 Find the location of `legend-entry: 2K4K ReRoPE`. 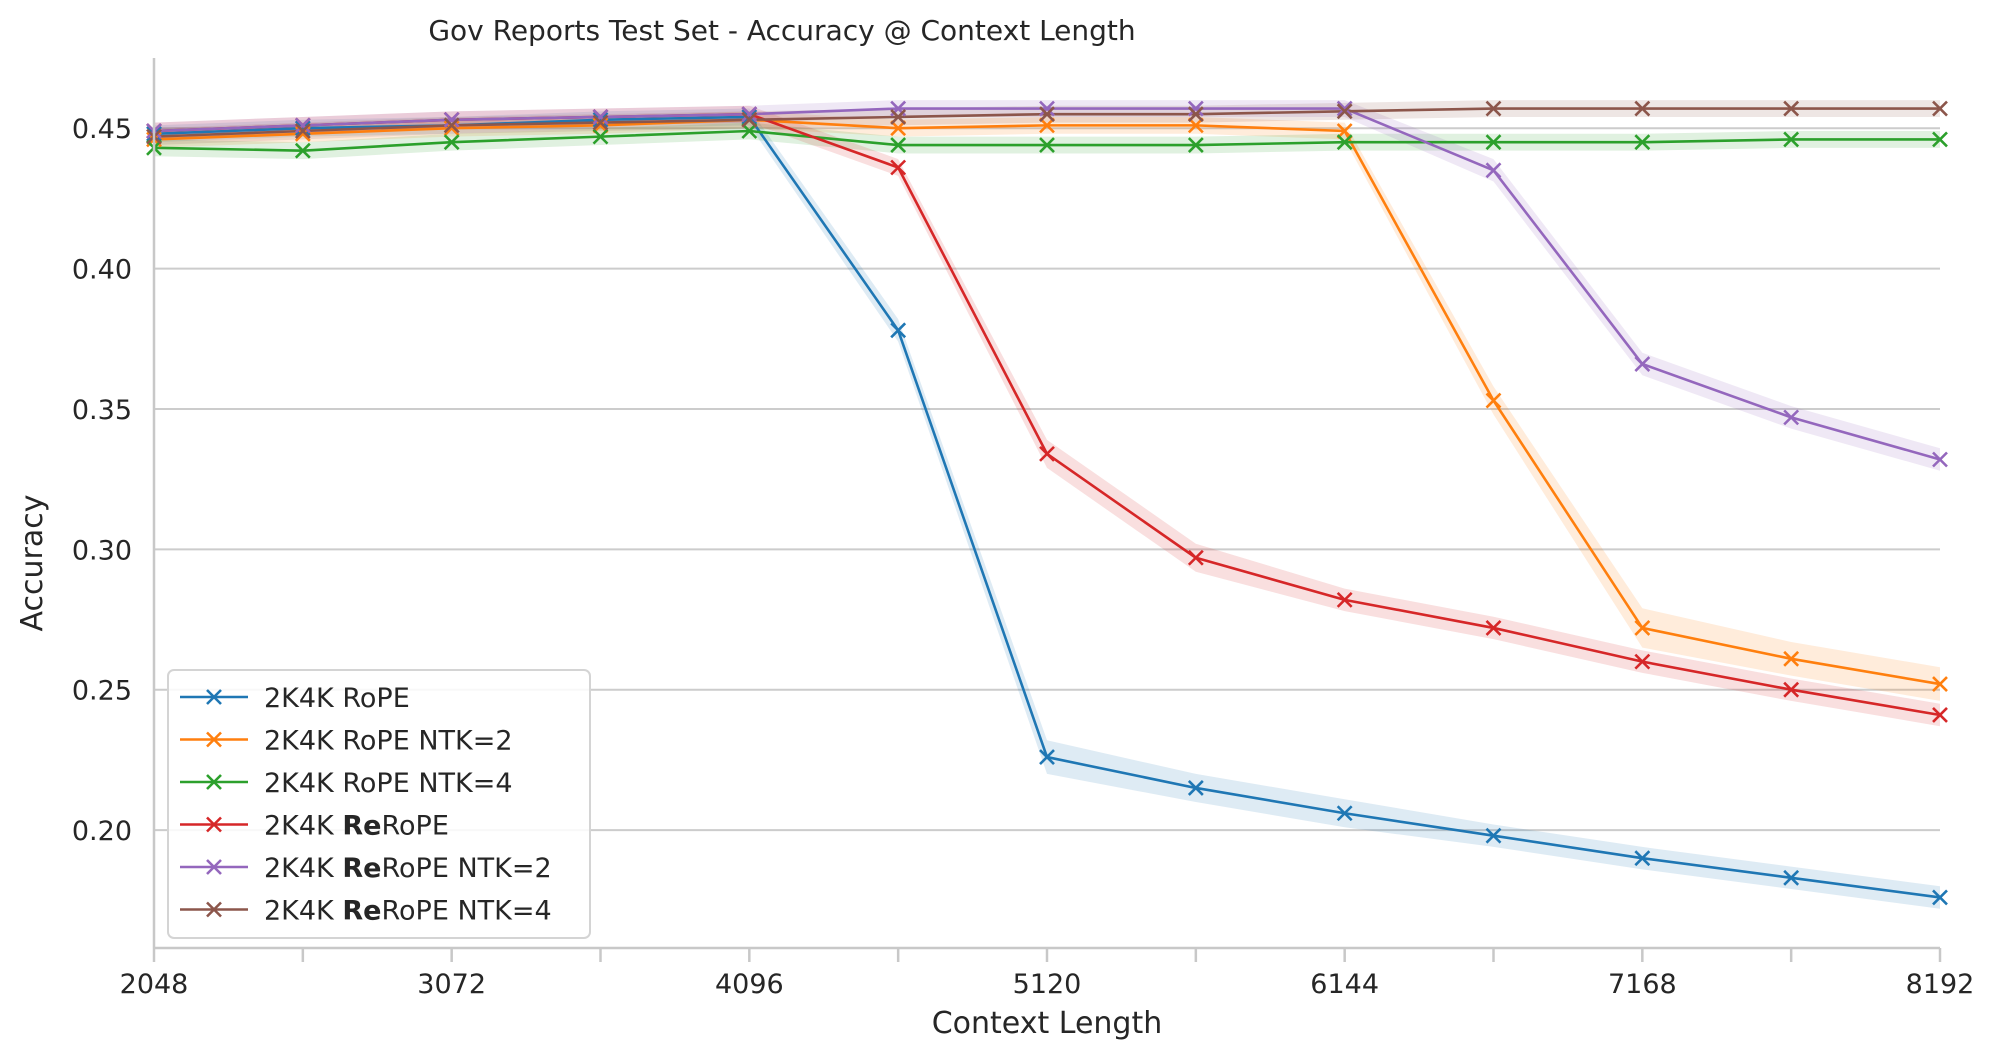

legend-entry: 2K4K ReRoPE is located at coordinates (314, 826).